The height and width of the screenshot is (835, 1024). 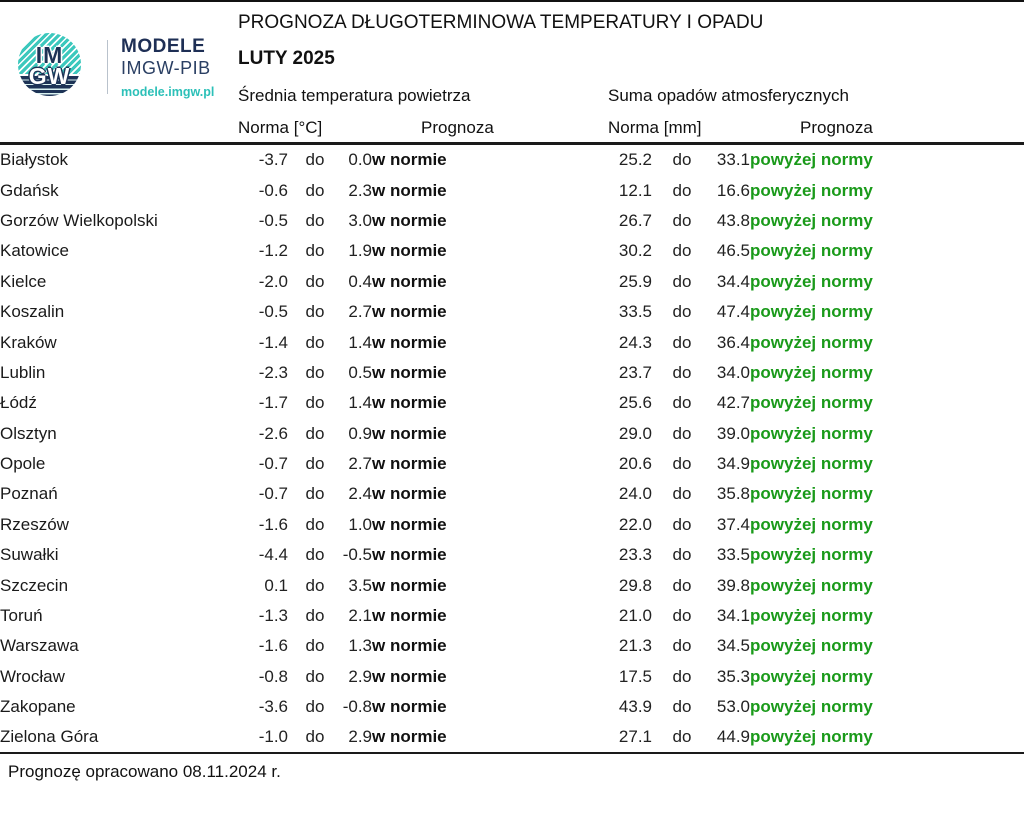 I want to click on temp-norm-max: 0.5, so click(x=360, y=372).